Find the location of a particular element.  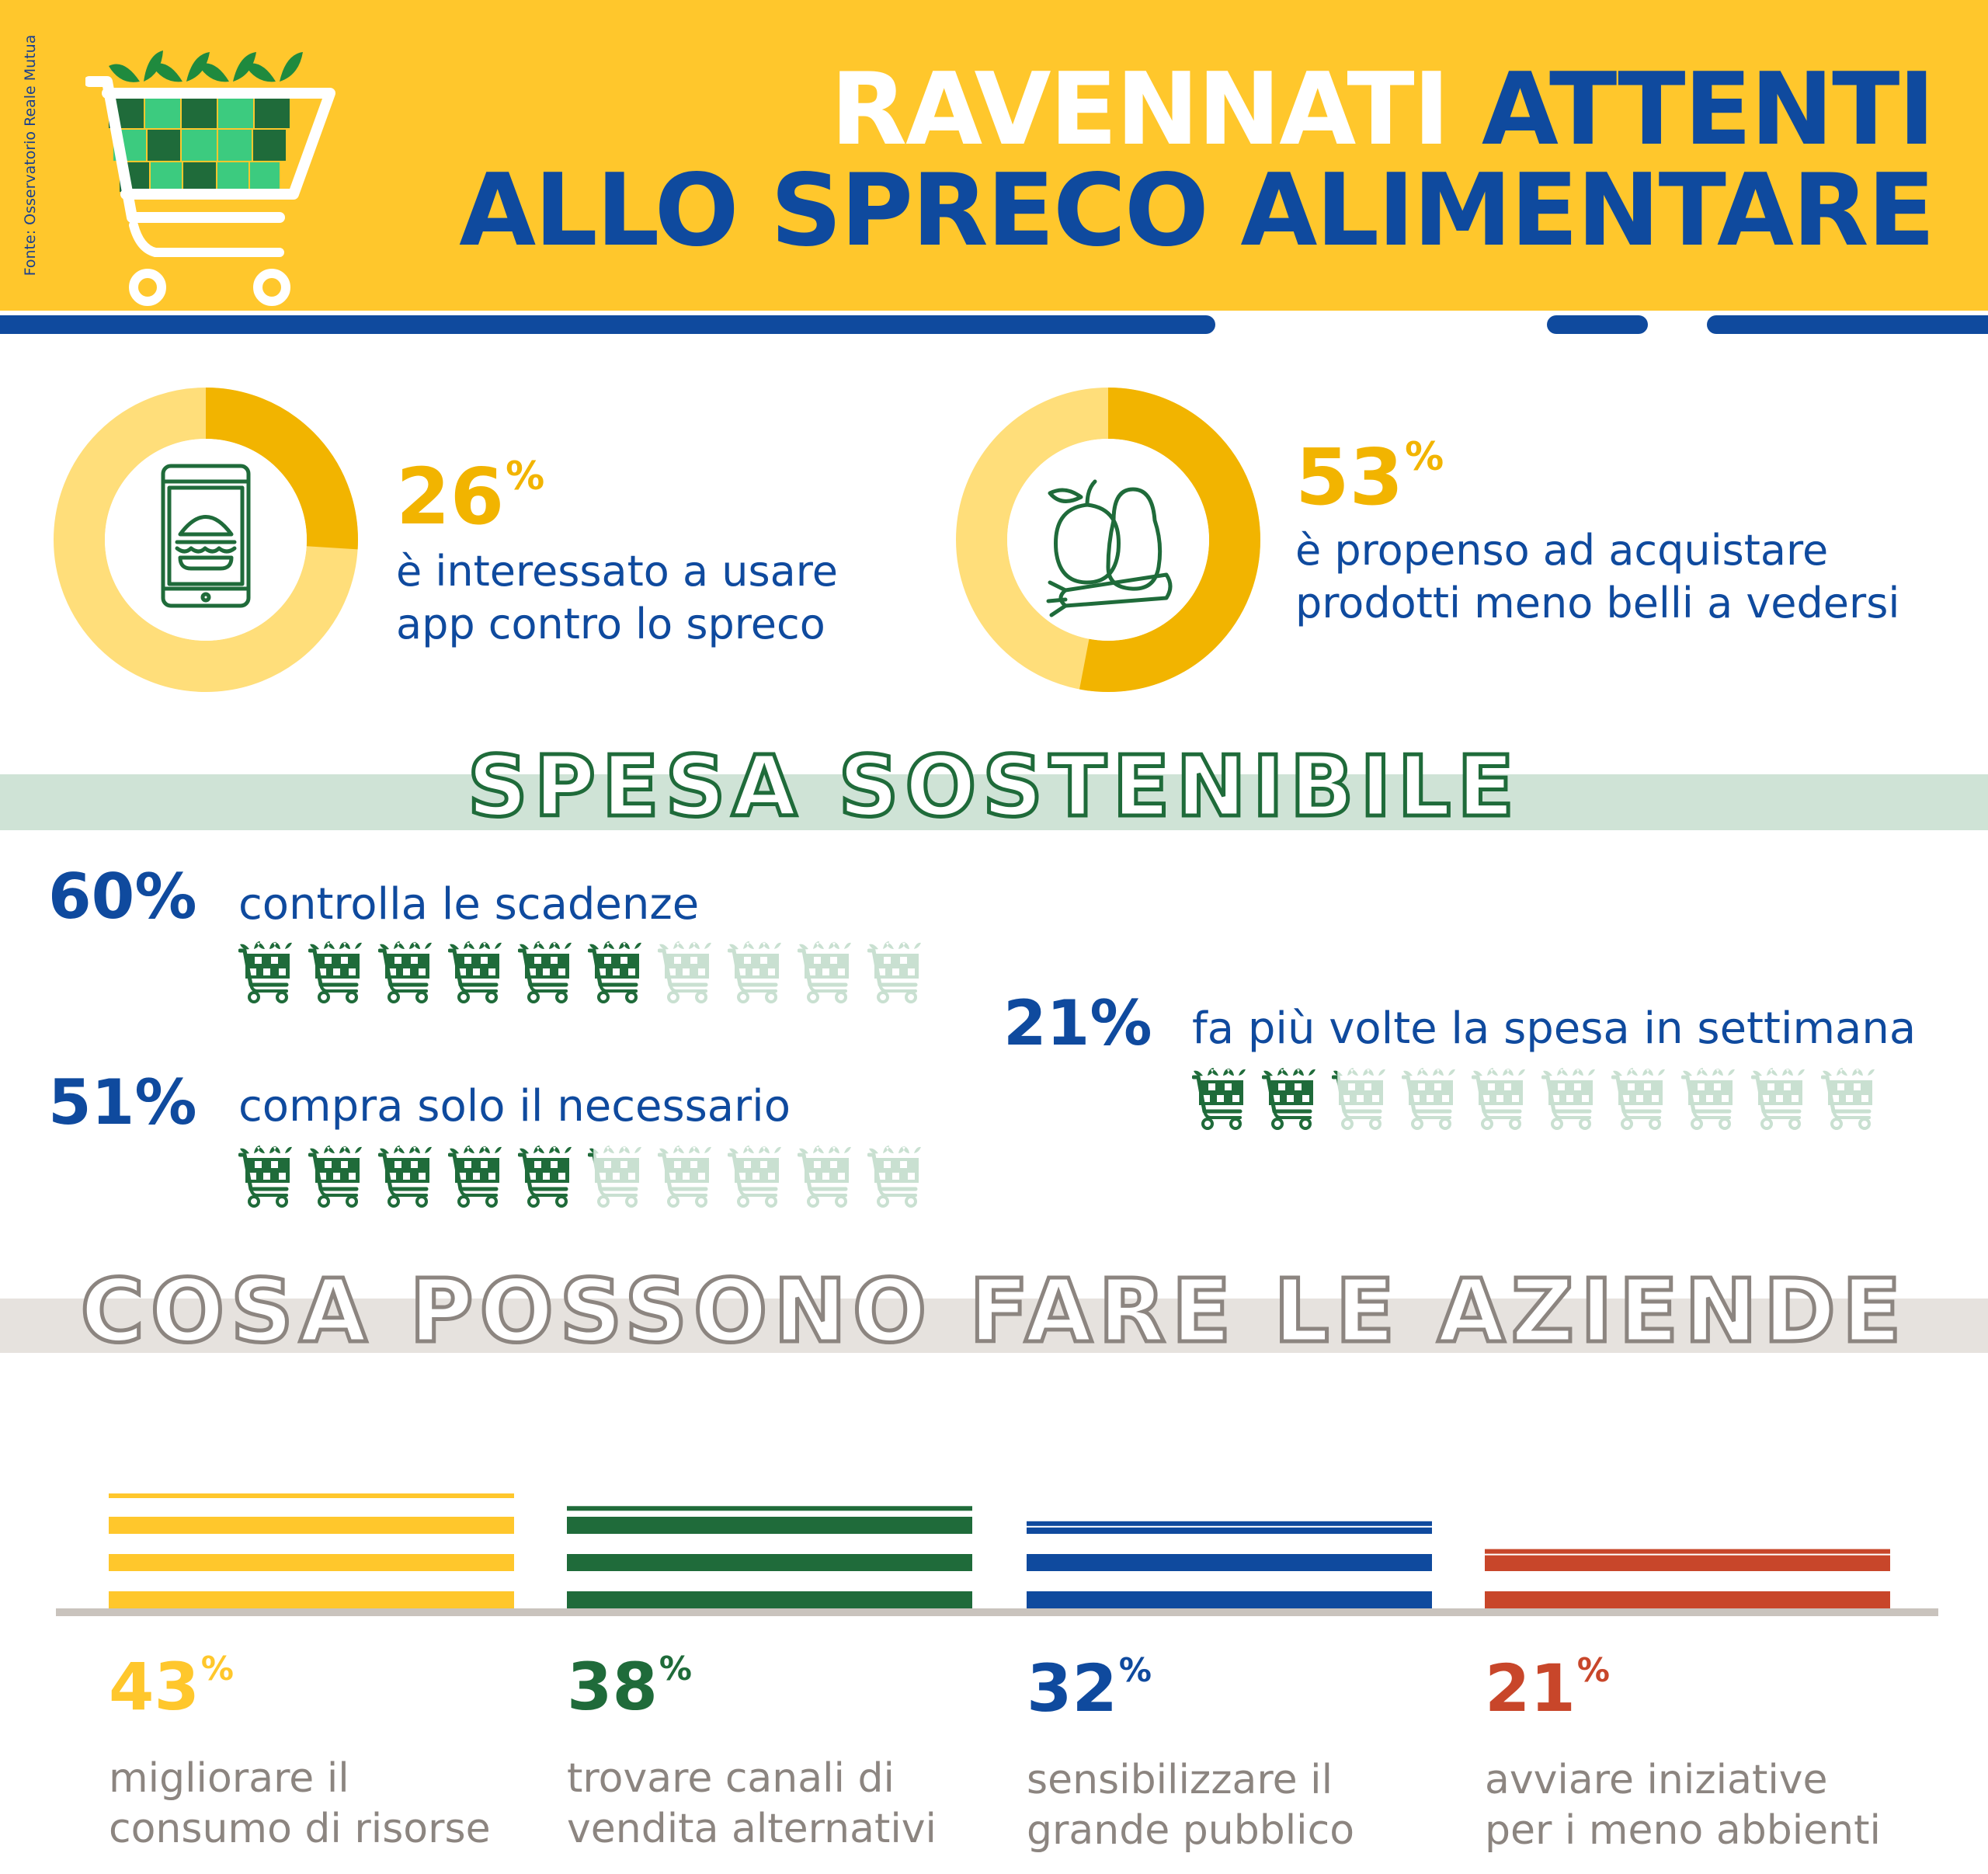

spesa-2-value: 51% is located at coordinates (122, 1102).